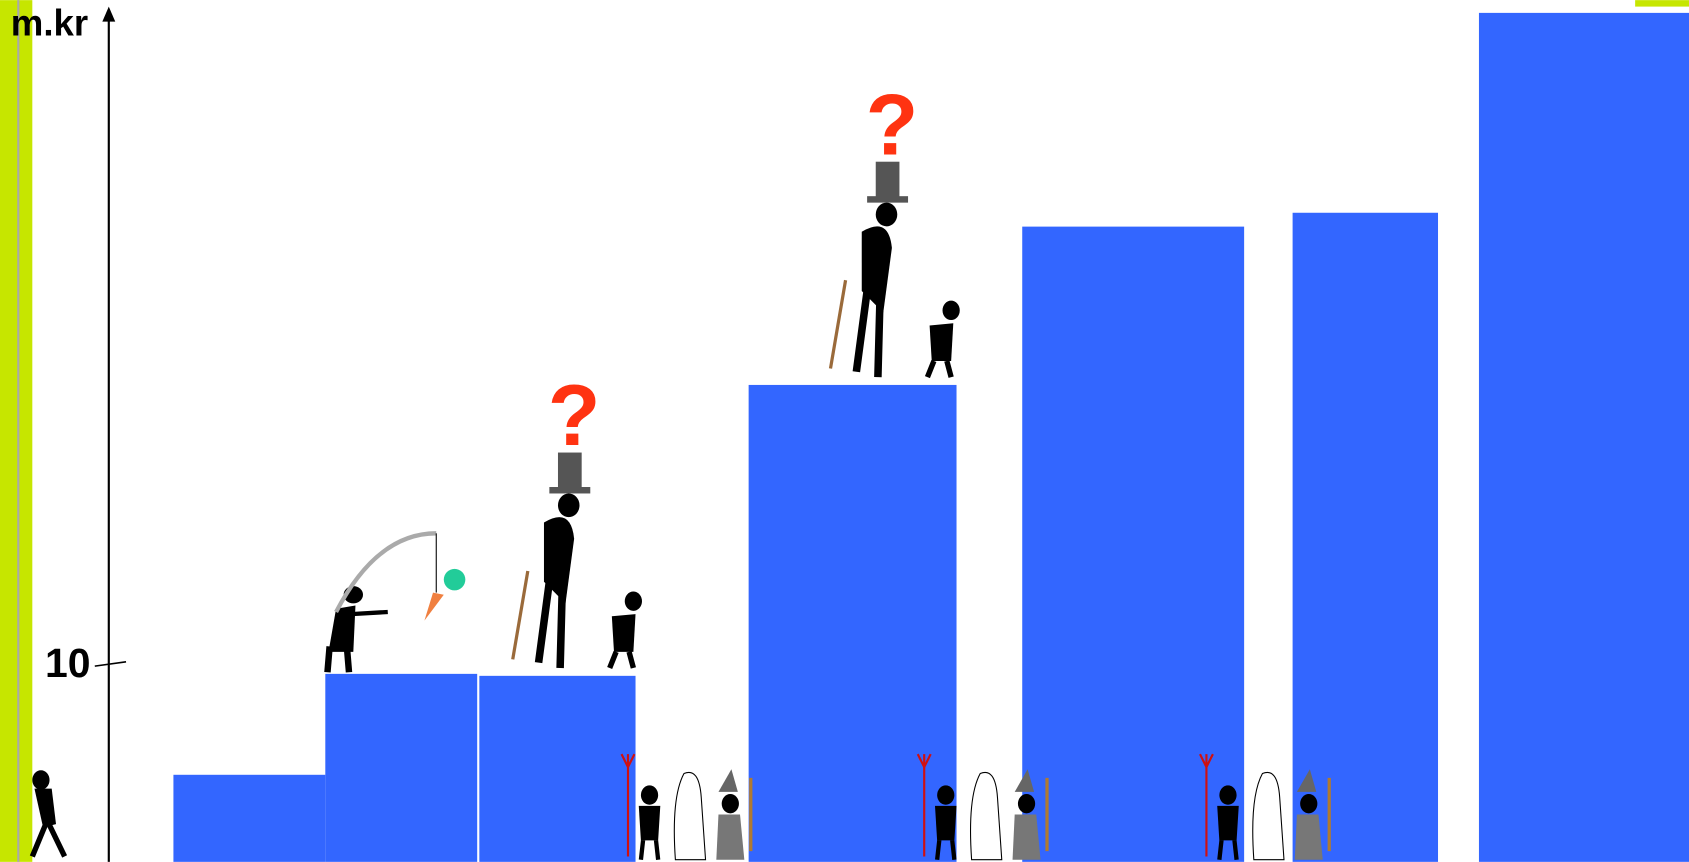 The width and height of the screenshot is (1689, 862). Describe the element at coordinates (110, 664) in the screenshot. I see `y-tick` at that location.